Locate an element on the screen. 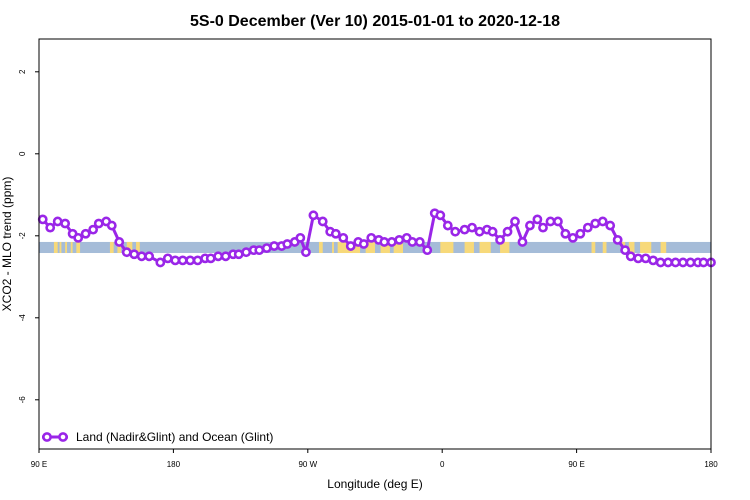 The width and height of the screenshot is (750, 500). y-tick-label: 0 is located at coordinates (22, 153).